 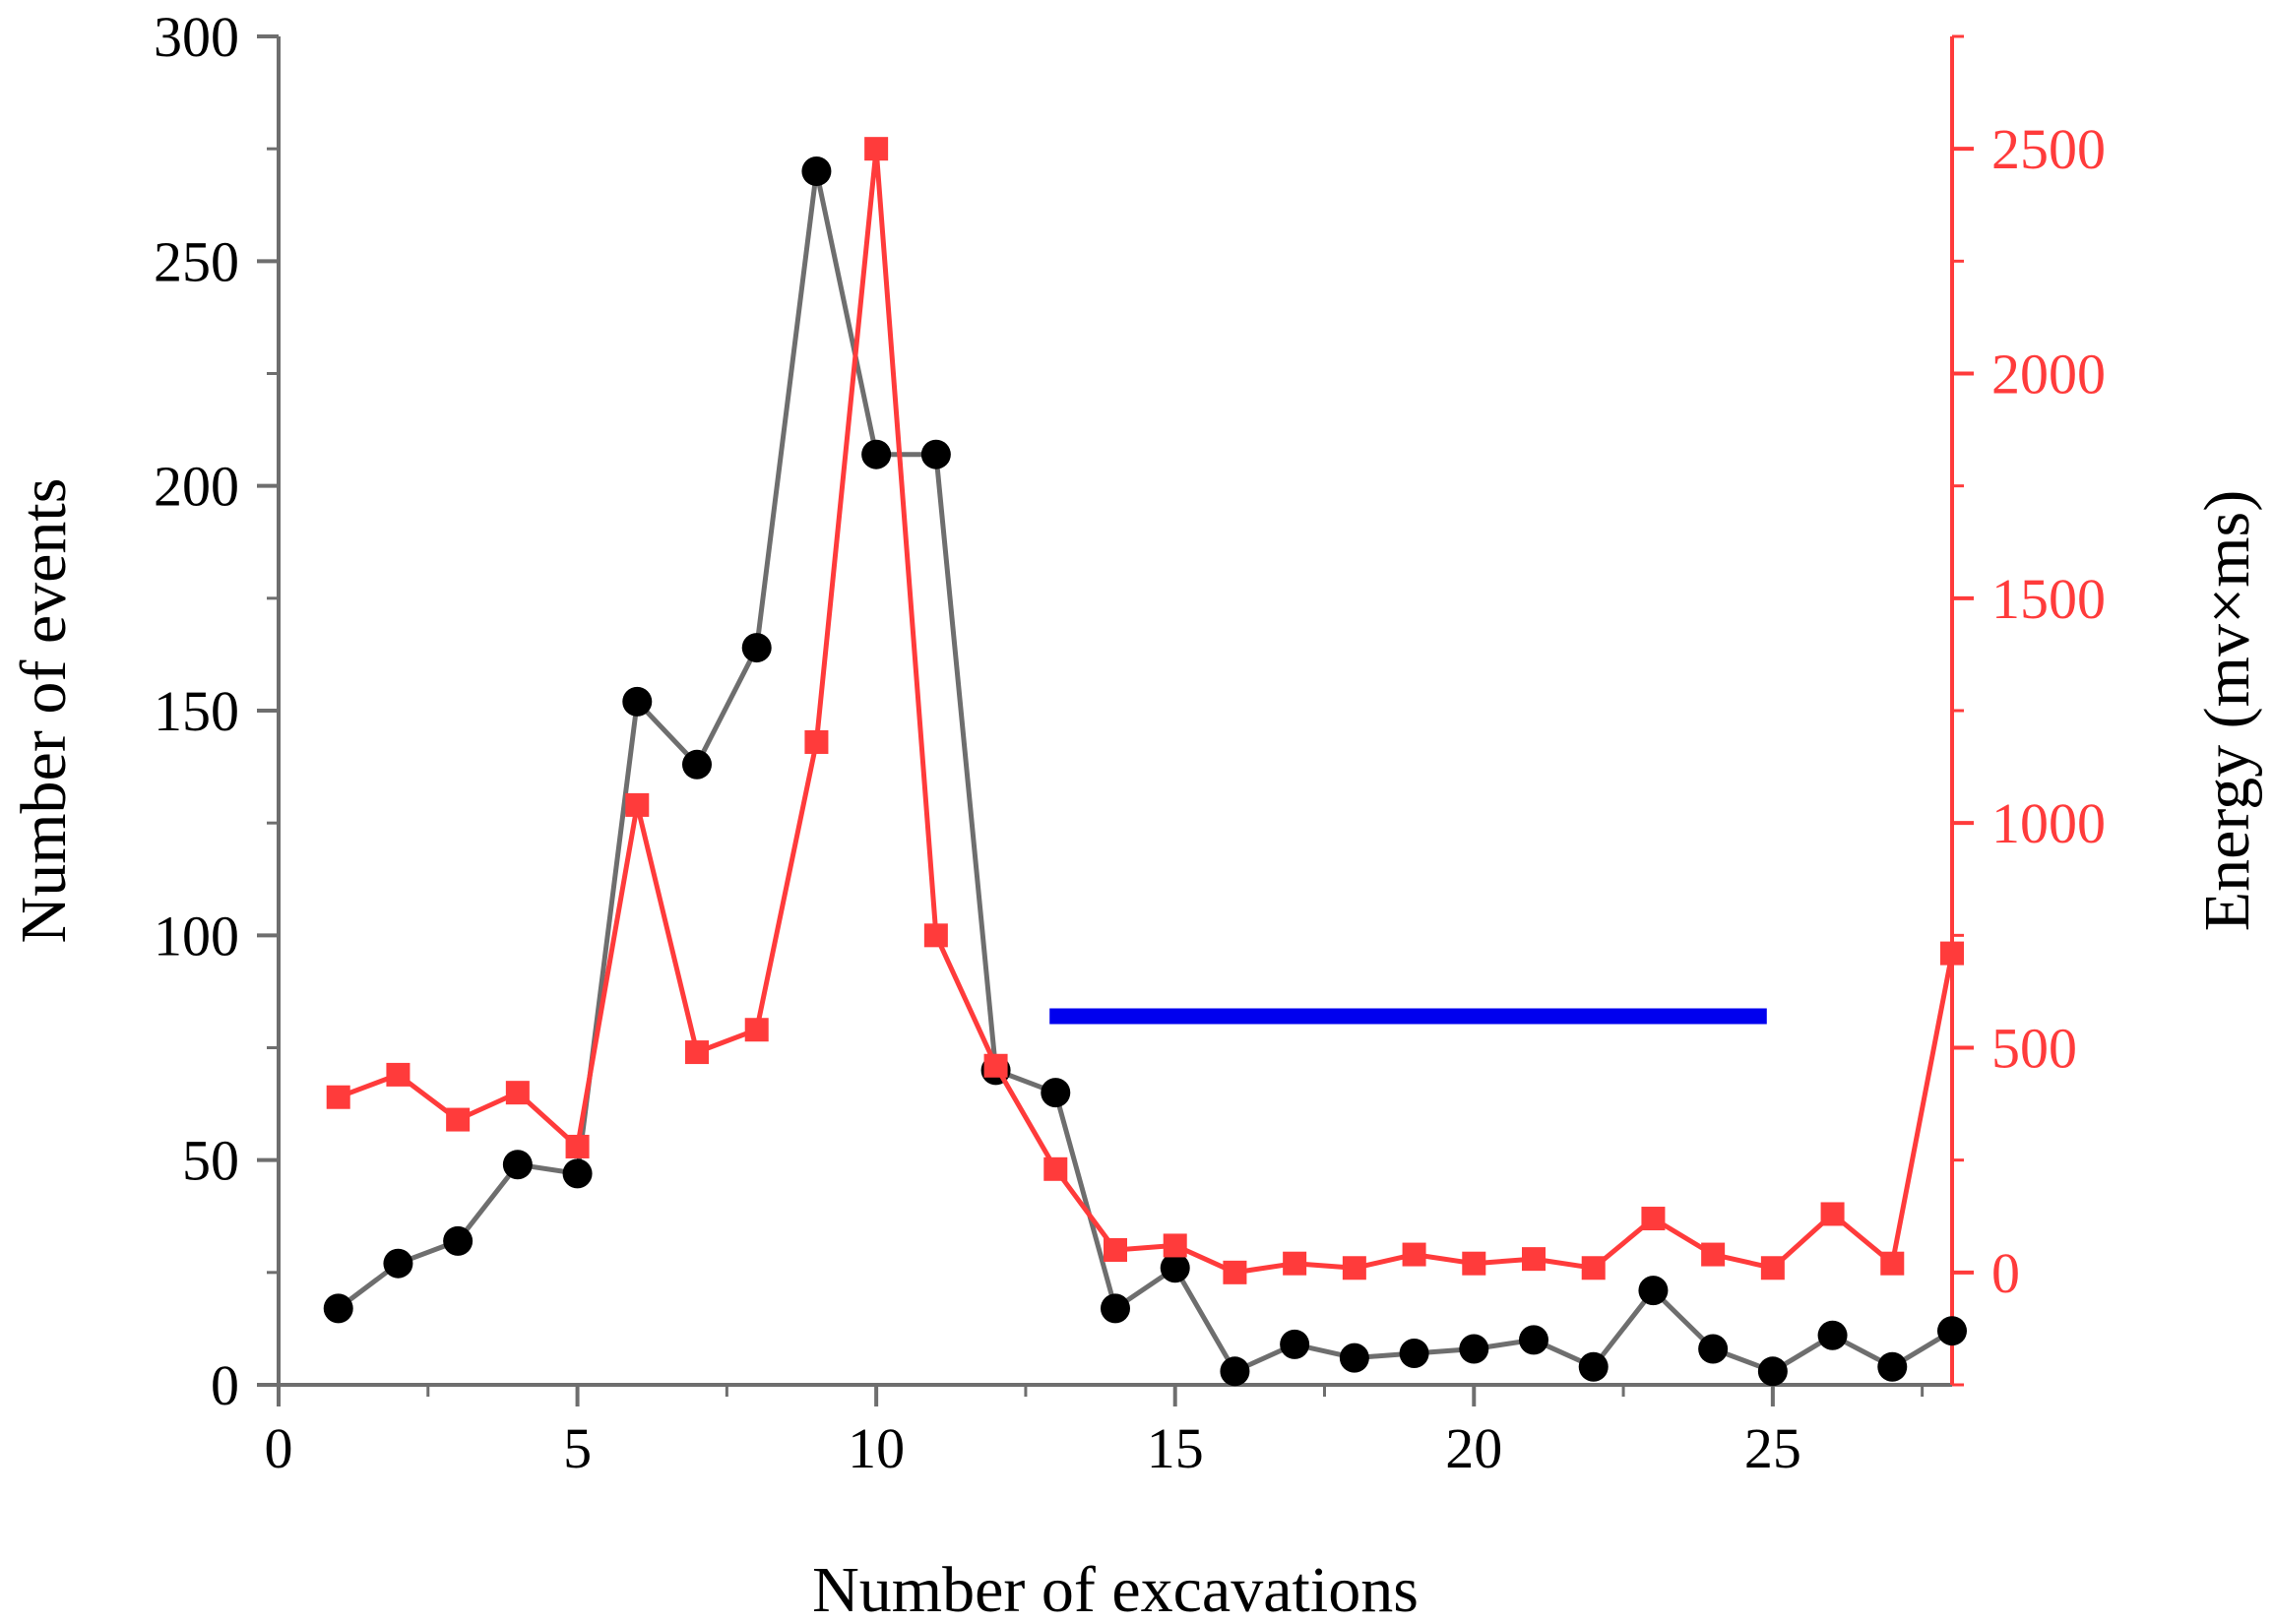 What do you see at coordinates (44, 711) in the screenshot?
I see `y-axis-title: Number of events` at bounding box center [44, 711].